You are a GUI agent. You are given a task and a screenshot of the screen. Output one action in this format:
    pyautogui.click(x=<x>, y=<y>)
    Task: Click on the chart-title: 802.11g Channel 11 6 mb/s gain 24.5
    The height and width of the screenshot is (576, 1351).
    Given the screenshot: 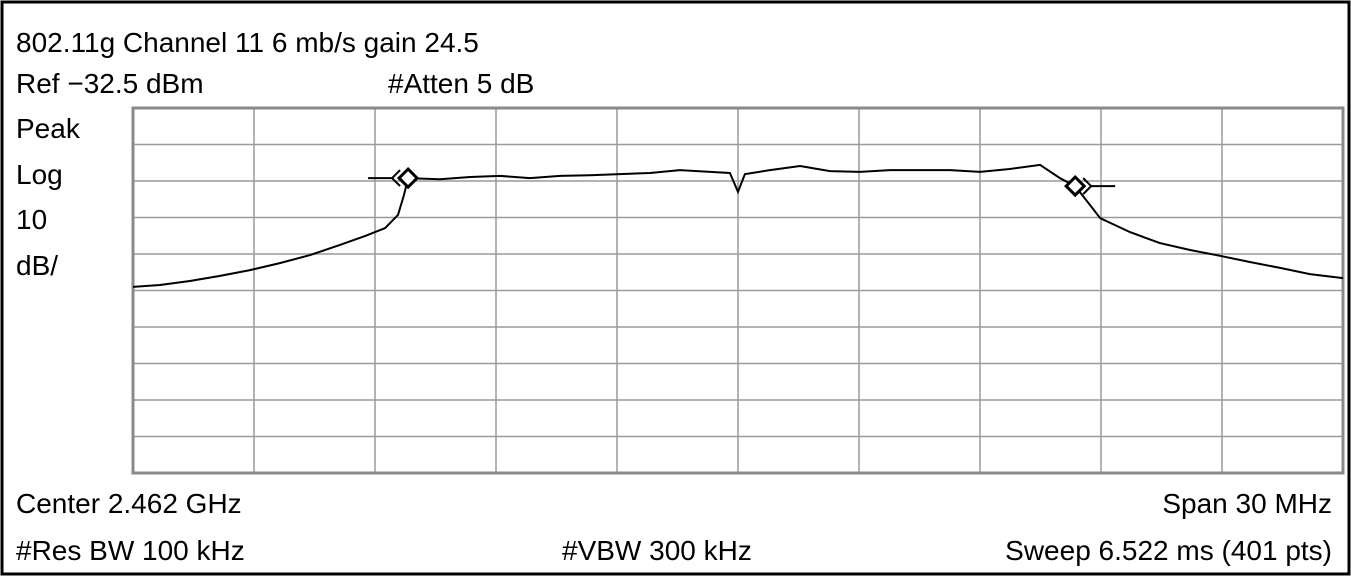 What is the action you would take?
    pyautogui.click(x=247, y=42)
    